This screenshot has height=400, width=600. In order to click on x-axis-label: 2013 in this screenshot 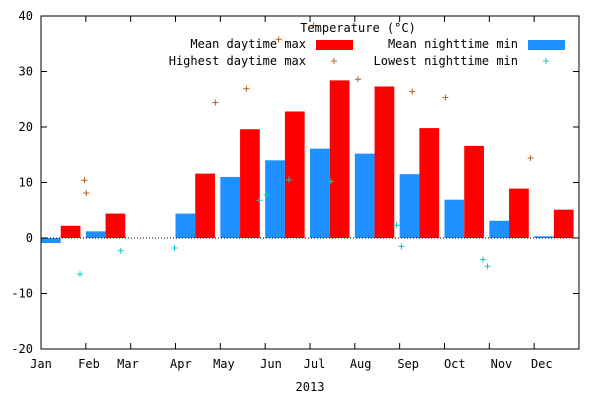, I will do `click(310, 387)`.